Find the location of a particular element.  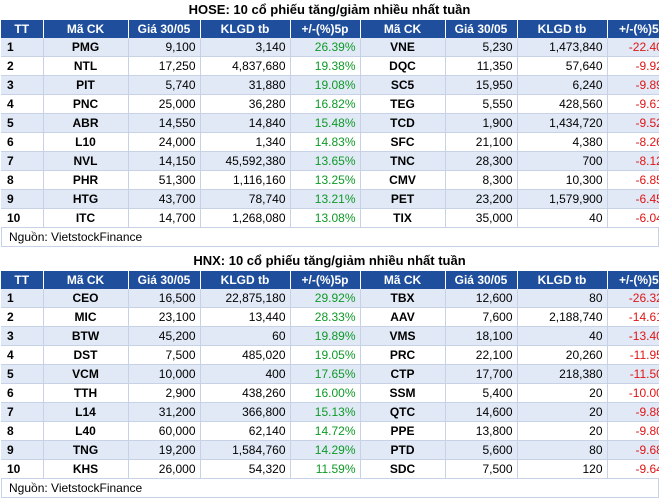

price-gain-cell: 45,200 is located at coordinates (164, 336).